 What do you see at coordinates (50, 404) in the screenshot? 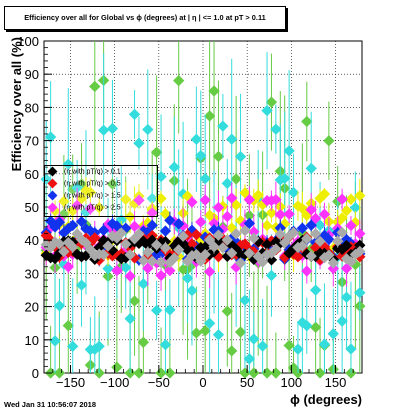
I see `timestamp: Wed Jan 31 10:56:07 2018` at bounding box center [50, 404].